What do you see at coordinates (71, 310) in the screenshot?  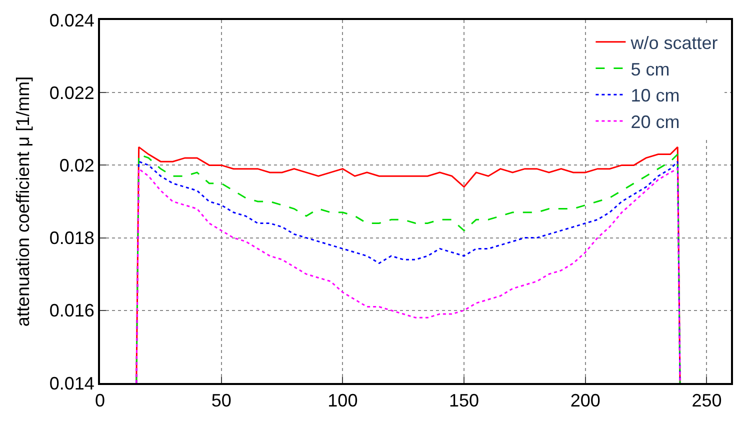 I see `y-tick-label: 0.016` at bounding box center [71, 310].